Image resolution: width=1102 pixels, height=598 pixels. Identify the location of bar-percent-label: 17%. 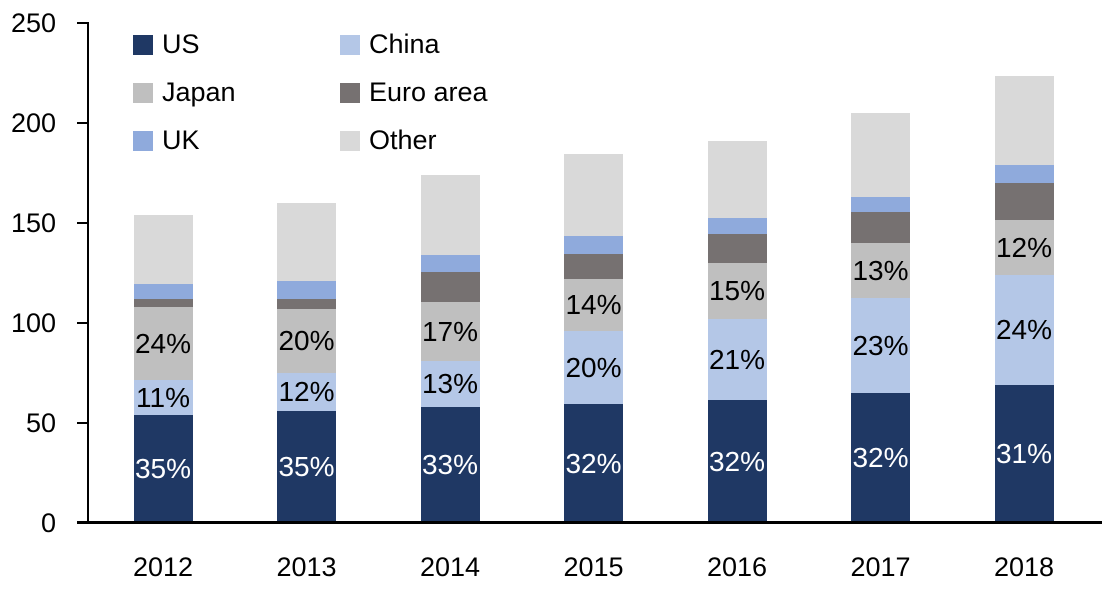
(450, 331).